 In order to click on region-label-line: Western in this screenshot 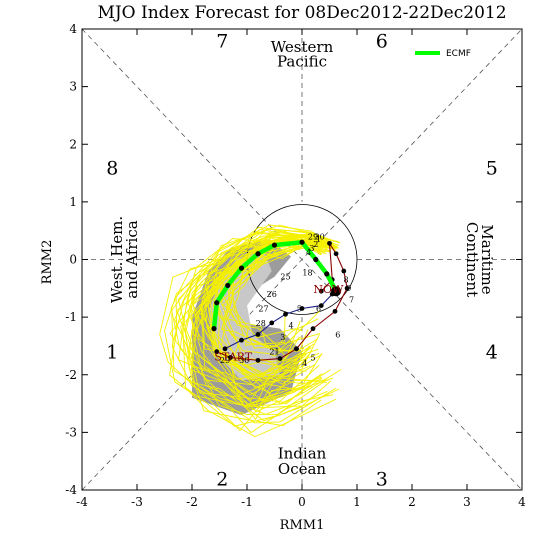, I will do `click(302, 47)`.